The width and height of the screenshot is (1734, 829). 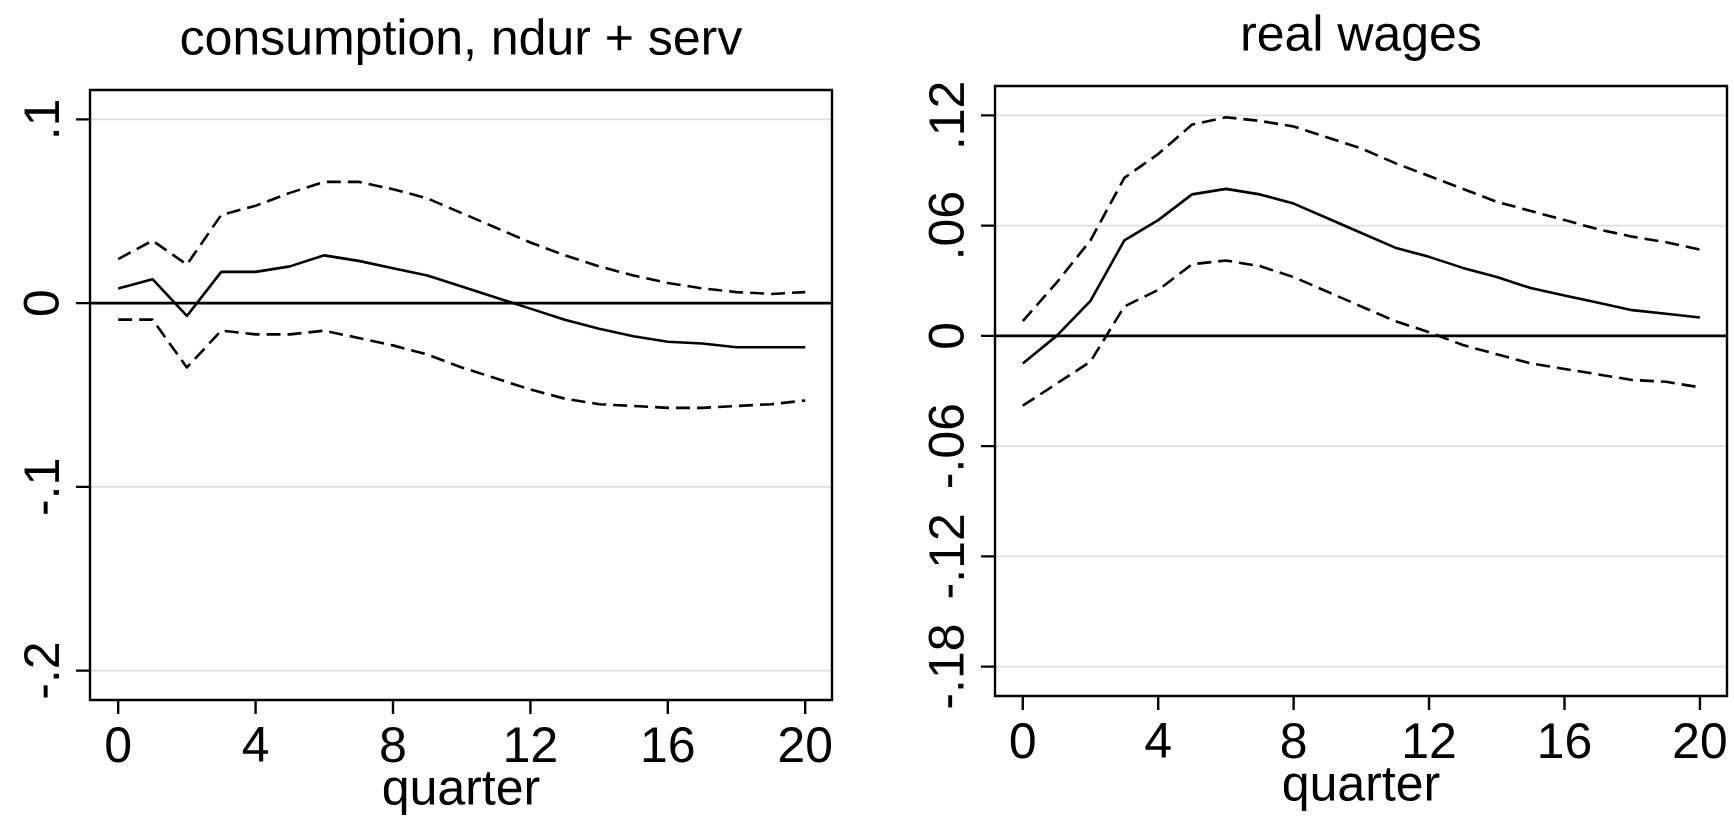 What do you see at coordinates (462, 41) in the screenshot?
I see `chart-title: consumption, ndur + serv` at bounding box center [462, 41].